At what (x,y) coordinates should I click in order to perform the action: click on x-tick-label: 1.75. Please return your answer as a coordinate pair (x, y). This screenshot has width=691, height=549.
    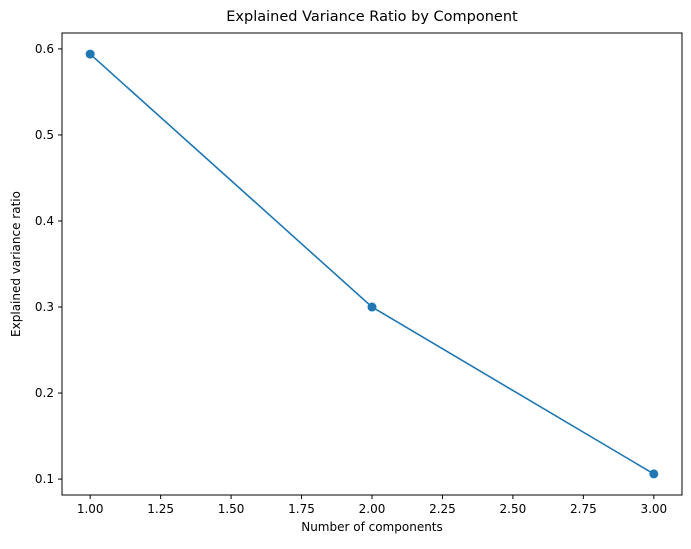
    Looking at the image, I should click on (301, 509).